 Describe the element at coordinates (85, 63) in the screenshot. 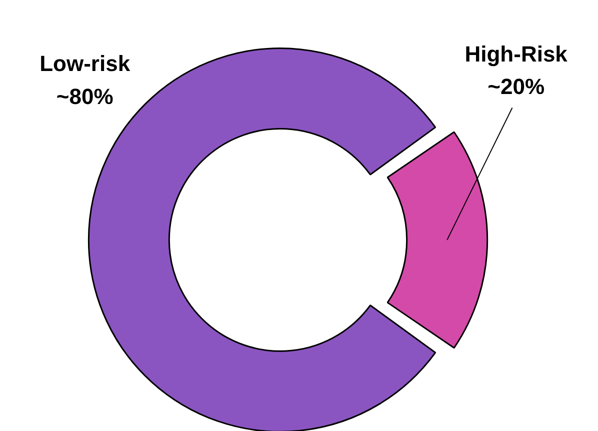

I see `slice-label: Low-risk` at that location.